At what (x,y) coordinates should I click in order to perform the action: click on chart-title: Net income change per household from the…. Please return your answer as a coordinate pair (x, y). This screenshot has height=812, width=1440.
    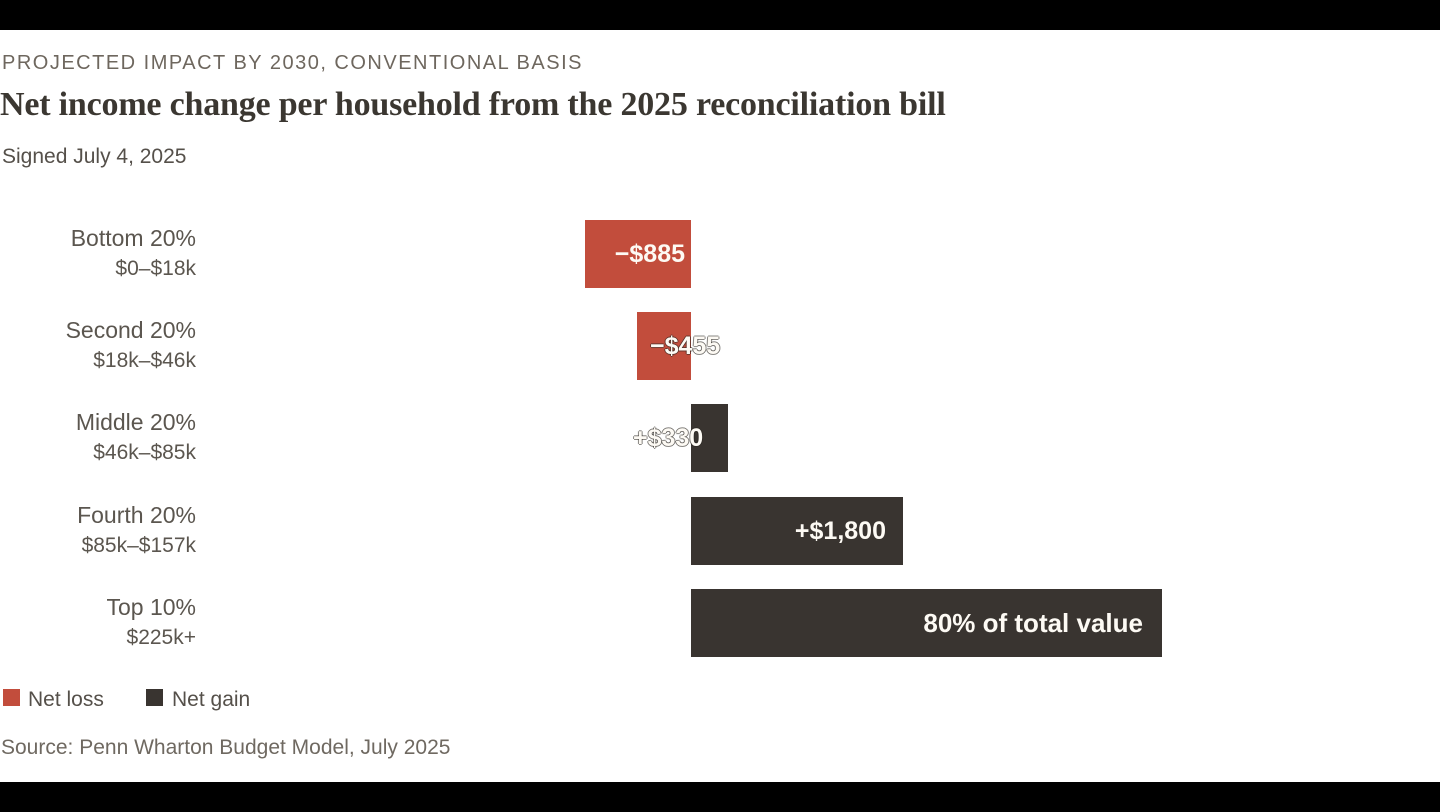
    Looking at the image, I should click on (473, 104).